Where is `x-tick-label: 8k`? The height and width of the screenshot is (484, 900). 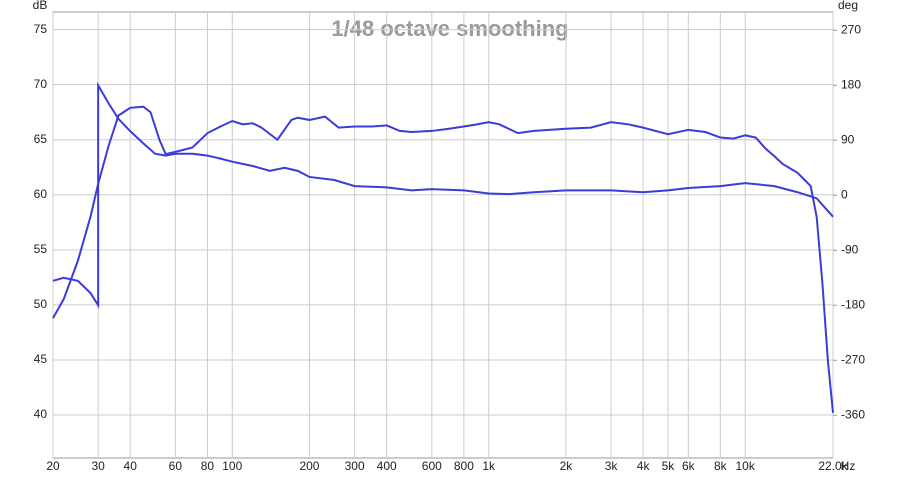
x-tick-label: 8k is located at coordinates (721, 466).